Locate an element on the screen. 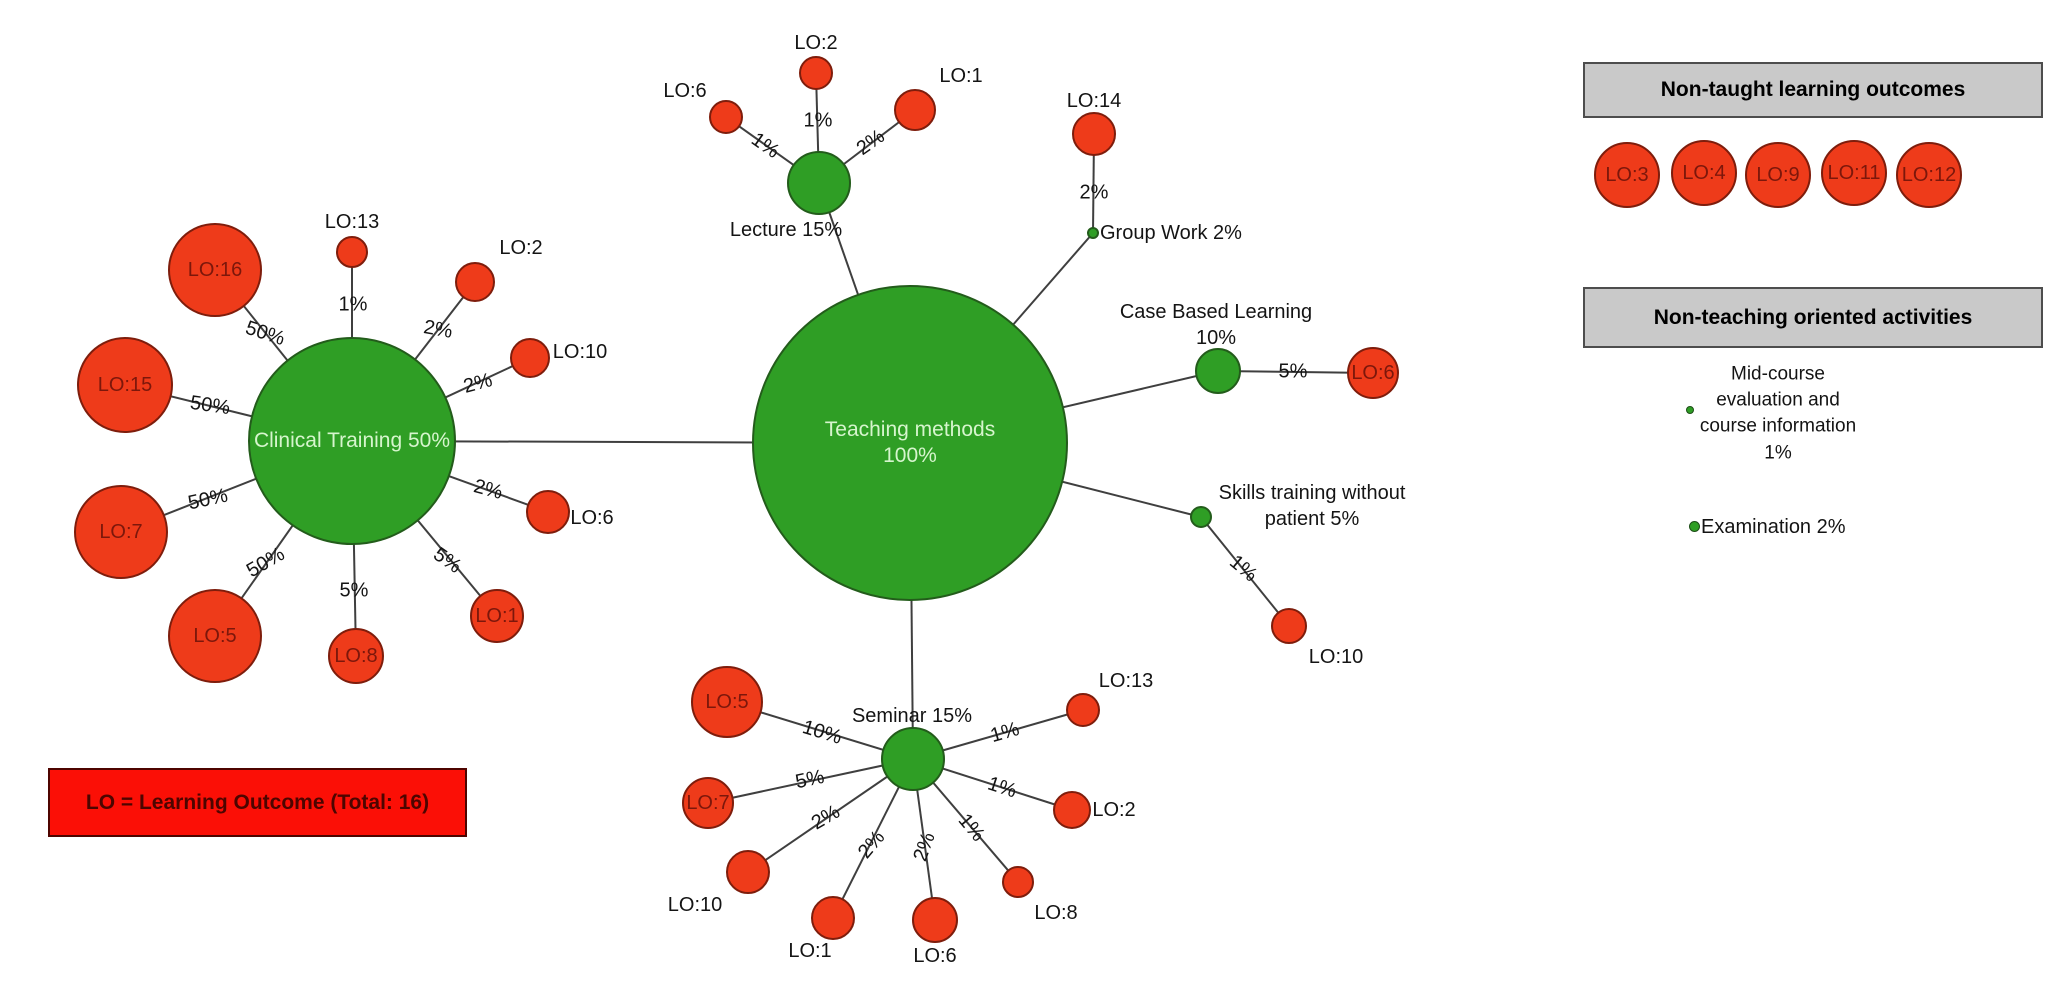  activity-node-label: Skills training without patient 5% is located at coordinates (1312, 506).